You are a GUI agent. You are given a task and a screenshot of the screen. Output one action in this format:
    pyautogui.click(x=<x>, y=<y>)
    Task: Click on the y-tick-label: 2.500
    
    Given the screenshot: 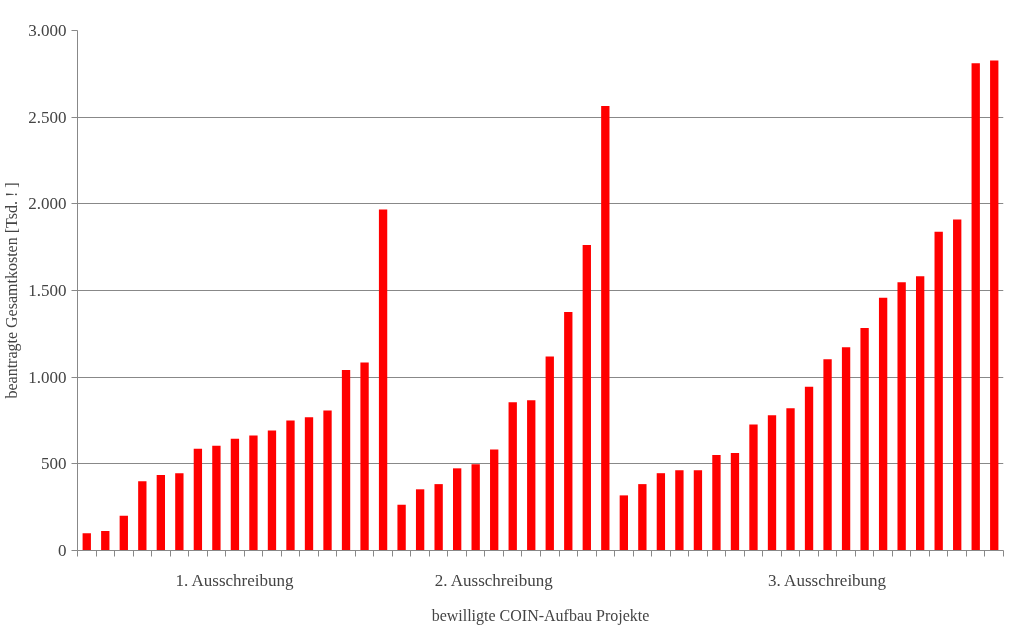 What is the action you would take?
    pyautogui.click(x=47, y=117)
    